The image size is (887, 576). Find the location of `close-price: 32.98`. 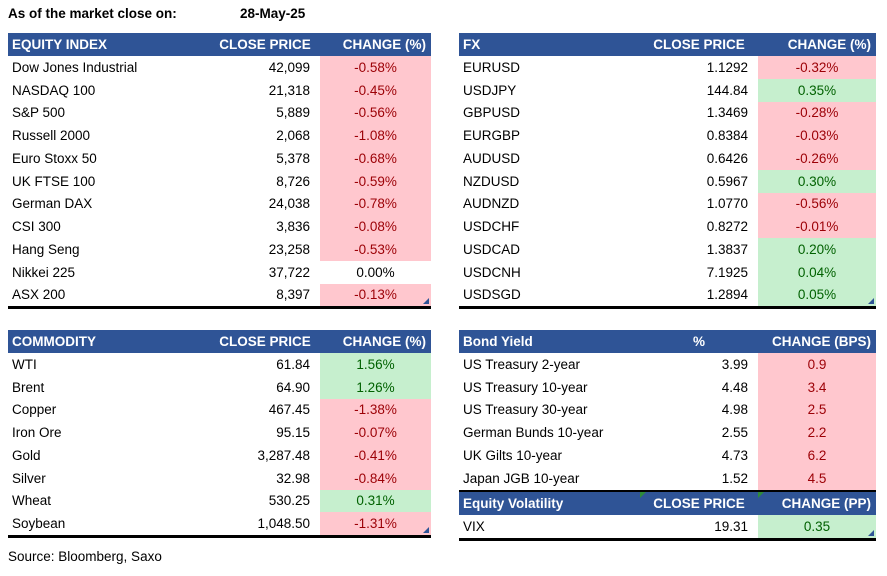

close-price: 32.98 is located at coordinates (293, 478).